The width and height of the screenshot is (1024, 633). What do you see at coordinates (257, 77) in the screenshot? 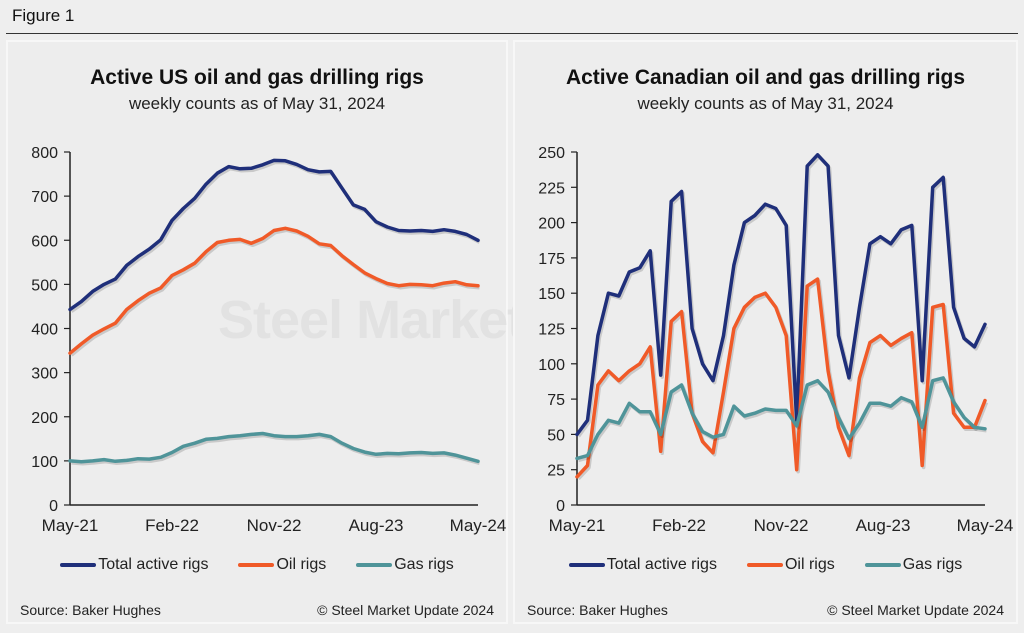
I see `us-chart-title: Active US oil and gas drilling rigs` at bounding box center [257, 77].